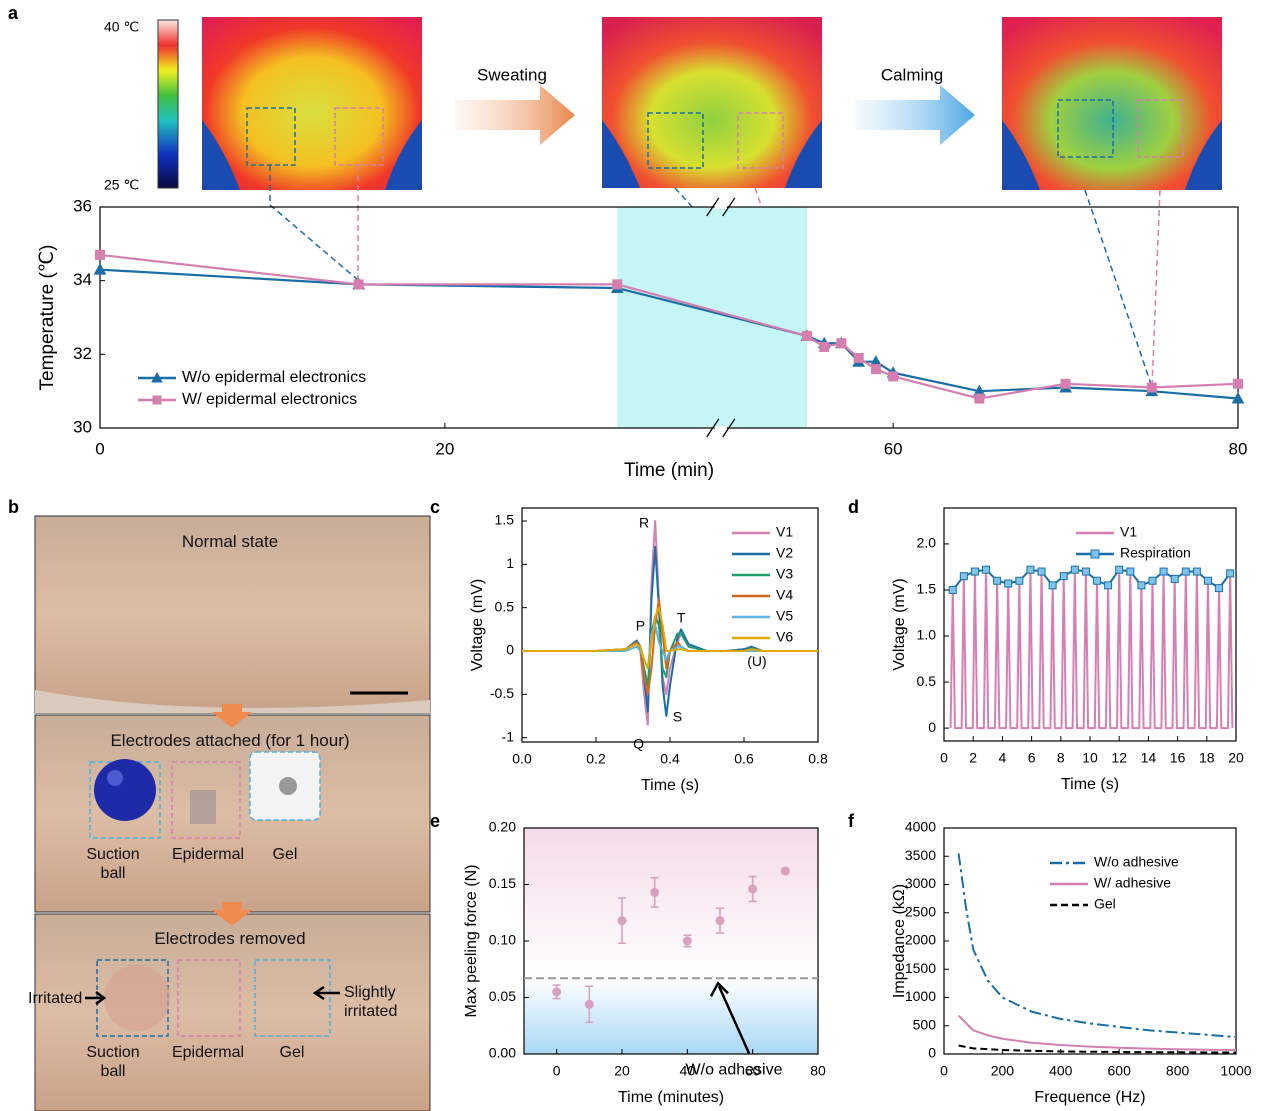 The image size is (1262, 1111). Describe the element at coordinates (925, 1024) in the screenshot. I see `y-tick-label: 500` at that location.